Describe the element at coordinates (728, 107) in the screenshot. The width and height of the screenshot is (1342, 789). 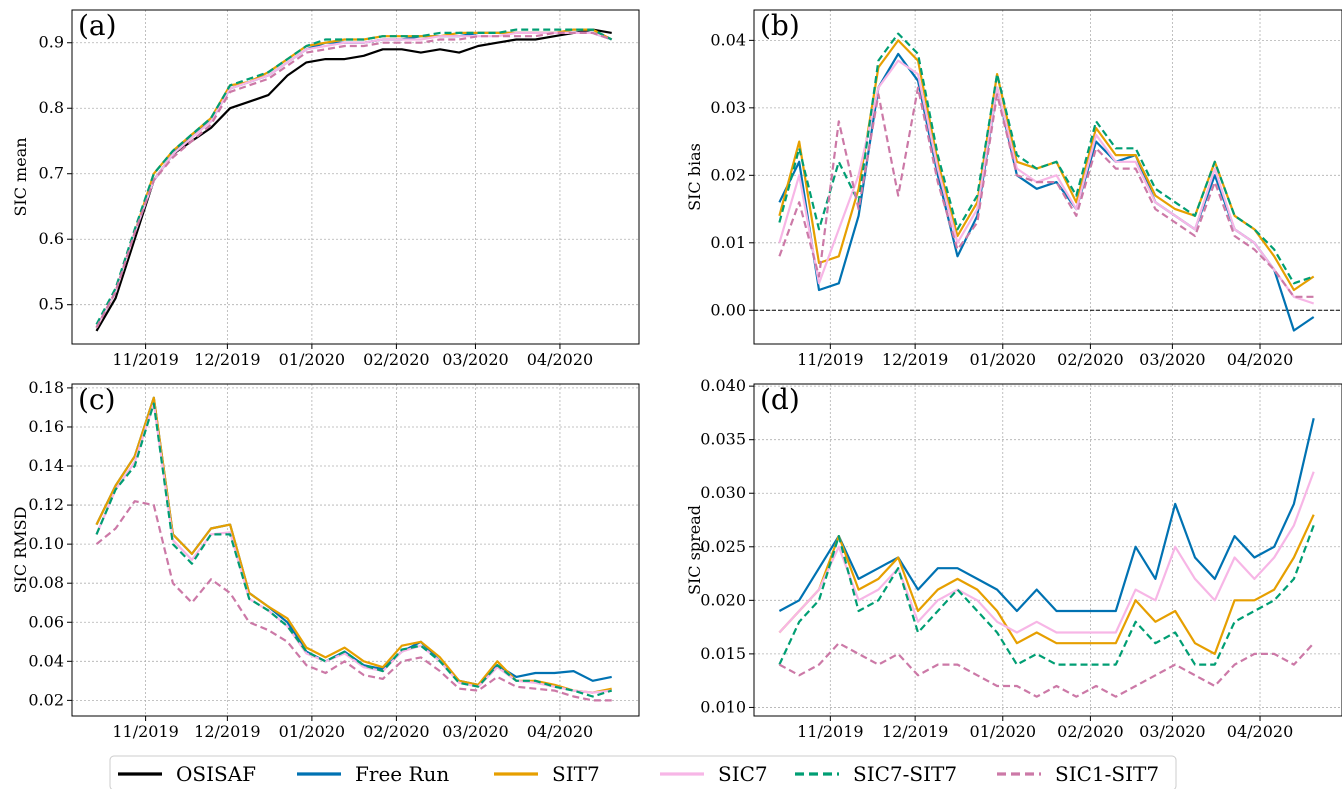
I see `y-tick-label: 0.03` at that location.